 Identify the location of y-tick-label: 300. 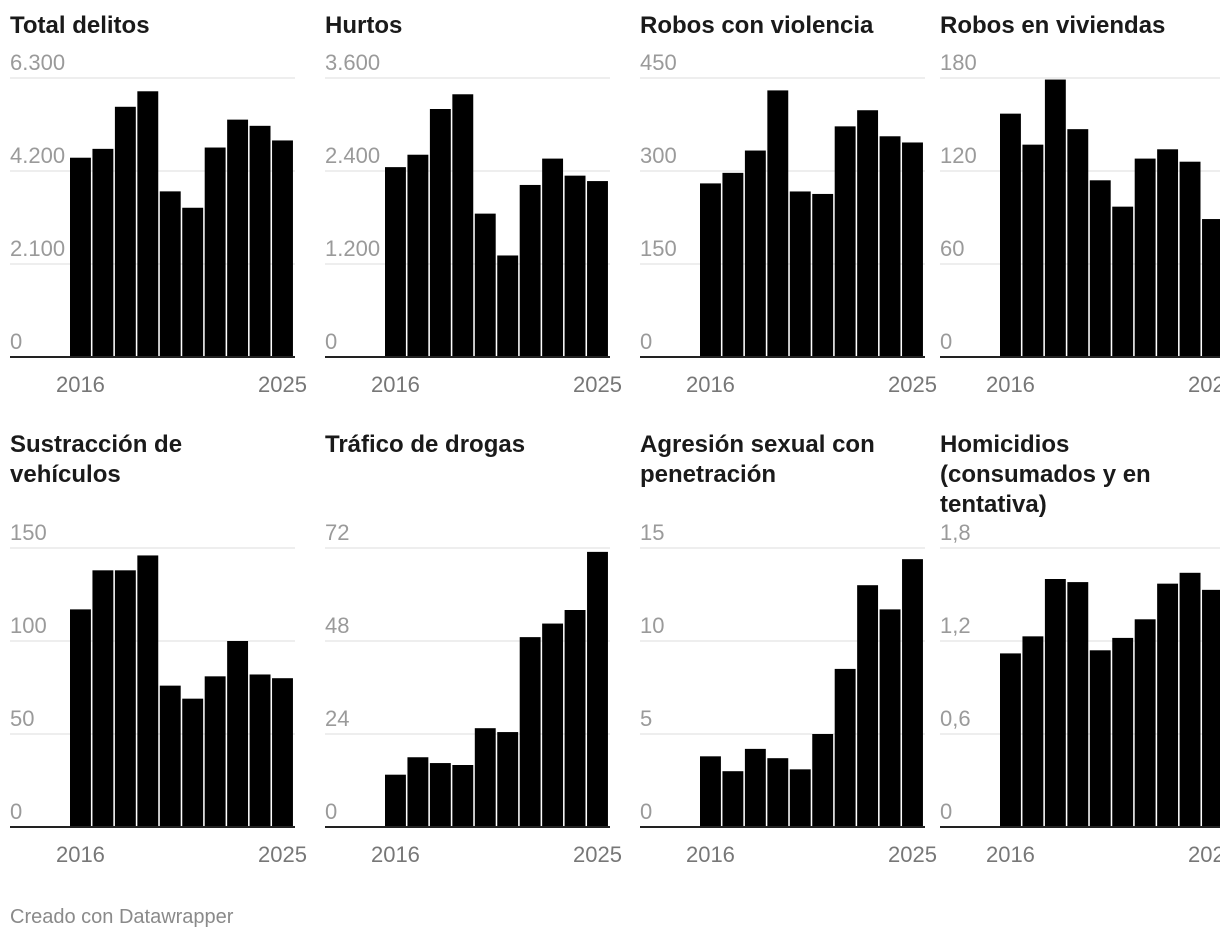
(658, 155).